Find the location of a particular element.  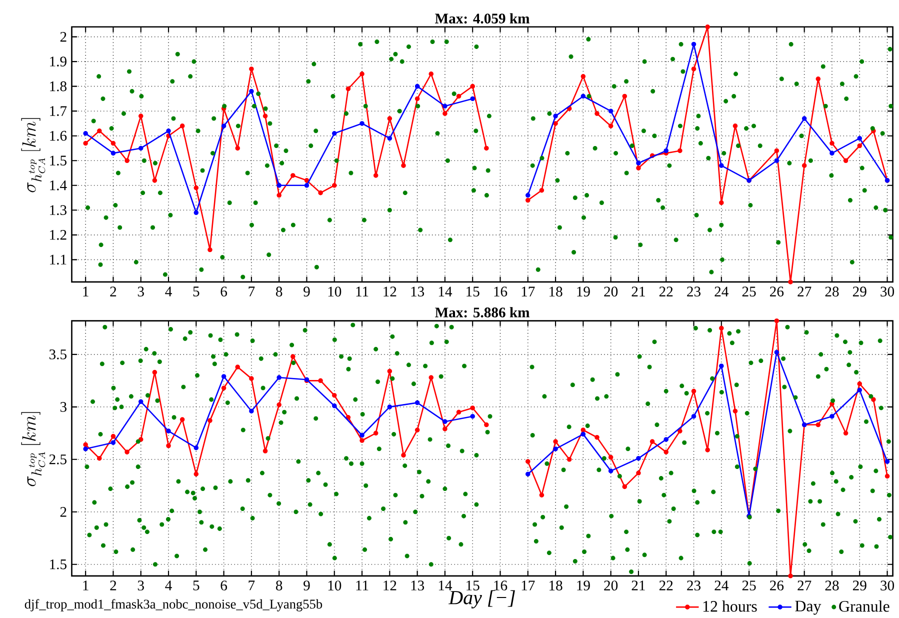

y-tick-label: 3.5 is located at coordinates (58, 355).